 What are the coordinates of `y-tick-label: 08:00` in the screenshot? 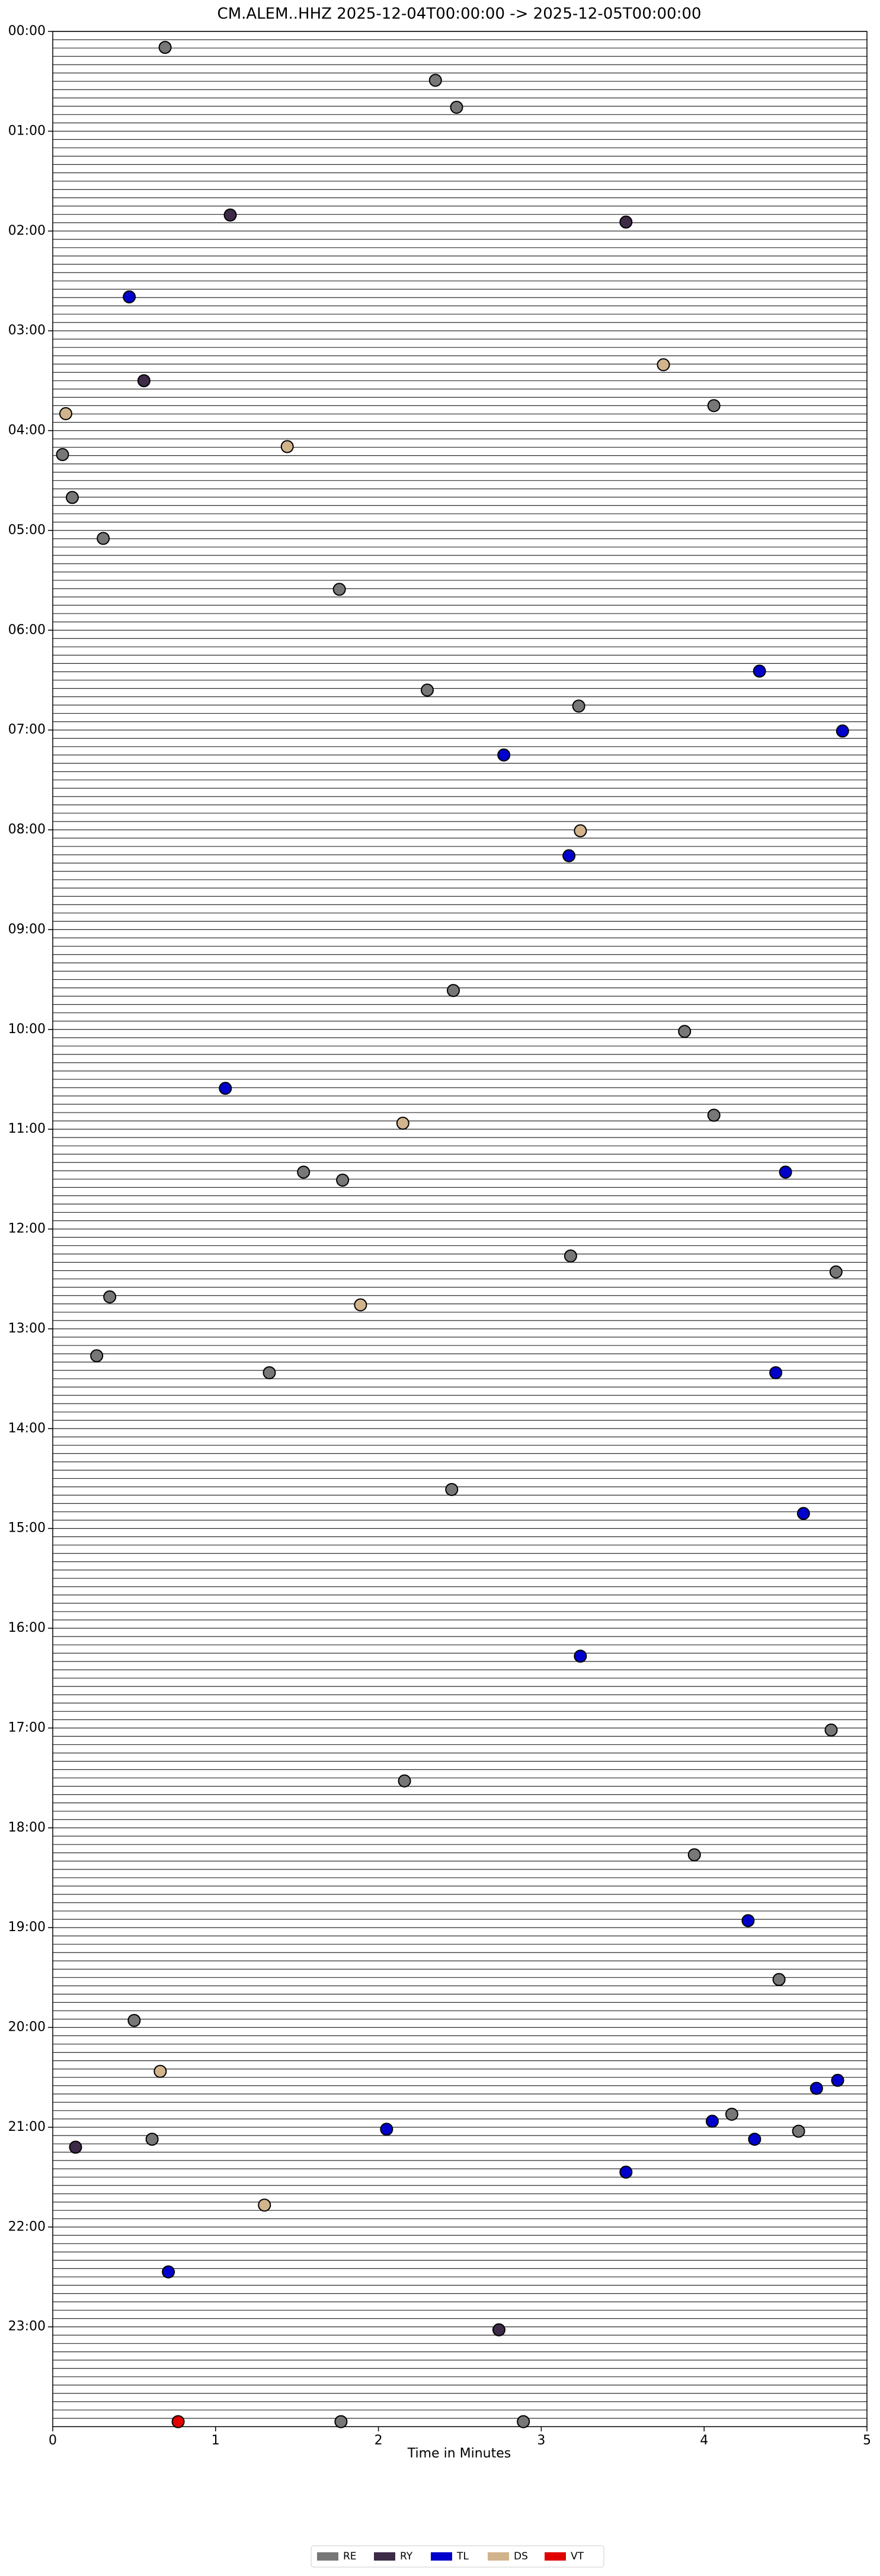 It's located at (27, 829).